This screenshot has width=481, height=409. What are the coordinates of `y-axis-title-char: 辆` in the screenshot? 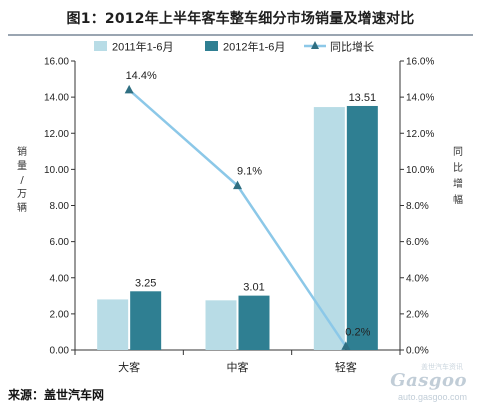 It's located at (22, 207).